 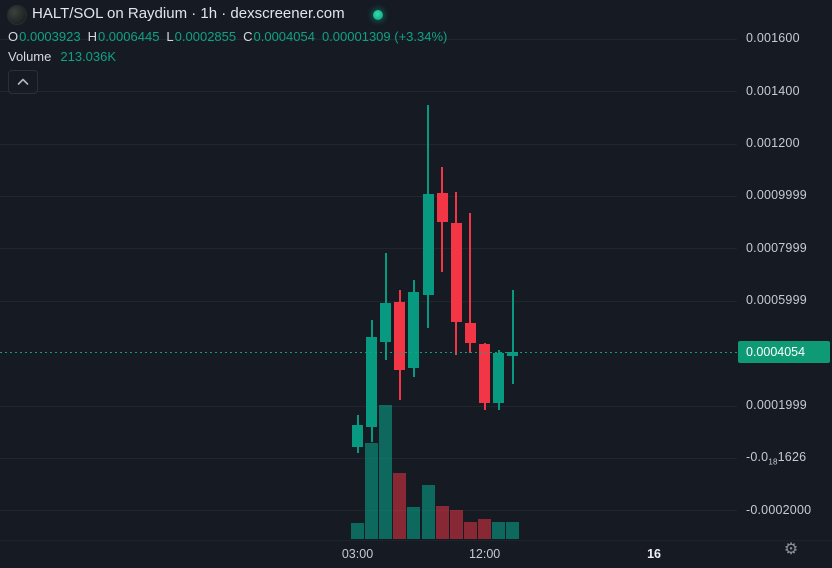 What do you see at coordinates (92, 36) in the screenshot?
I see `high-label: H` at bounding box center [92, 36].